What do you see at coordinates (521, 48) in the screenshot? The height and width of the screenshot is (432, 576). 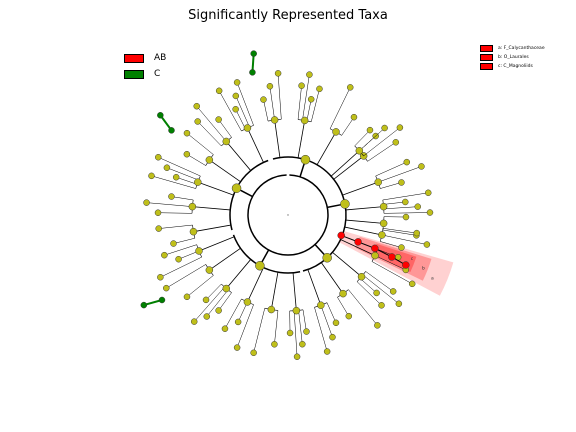 I see `clade-legend-label-a: a: F_Calycanthaceae` at bounding box center [521, 48].